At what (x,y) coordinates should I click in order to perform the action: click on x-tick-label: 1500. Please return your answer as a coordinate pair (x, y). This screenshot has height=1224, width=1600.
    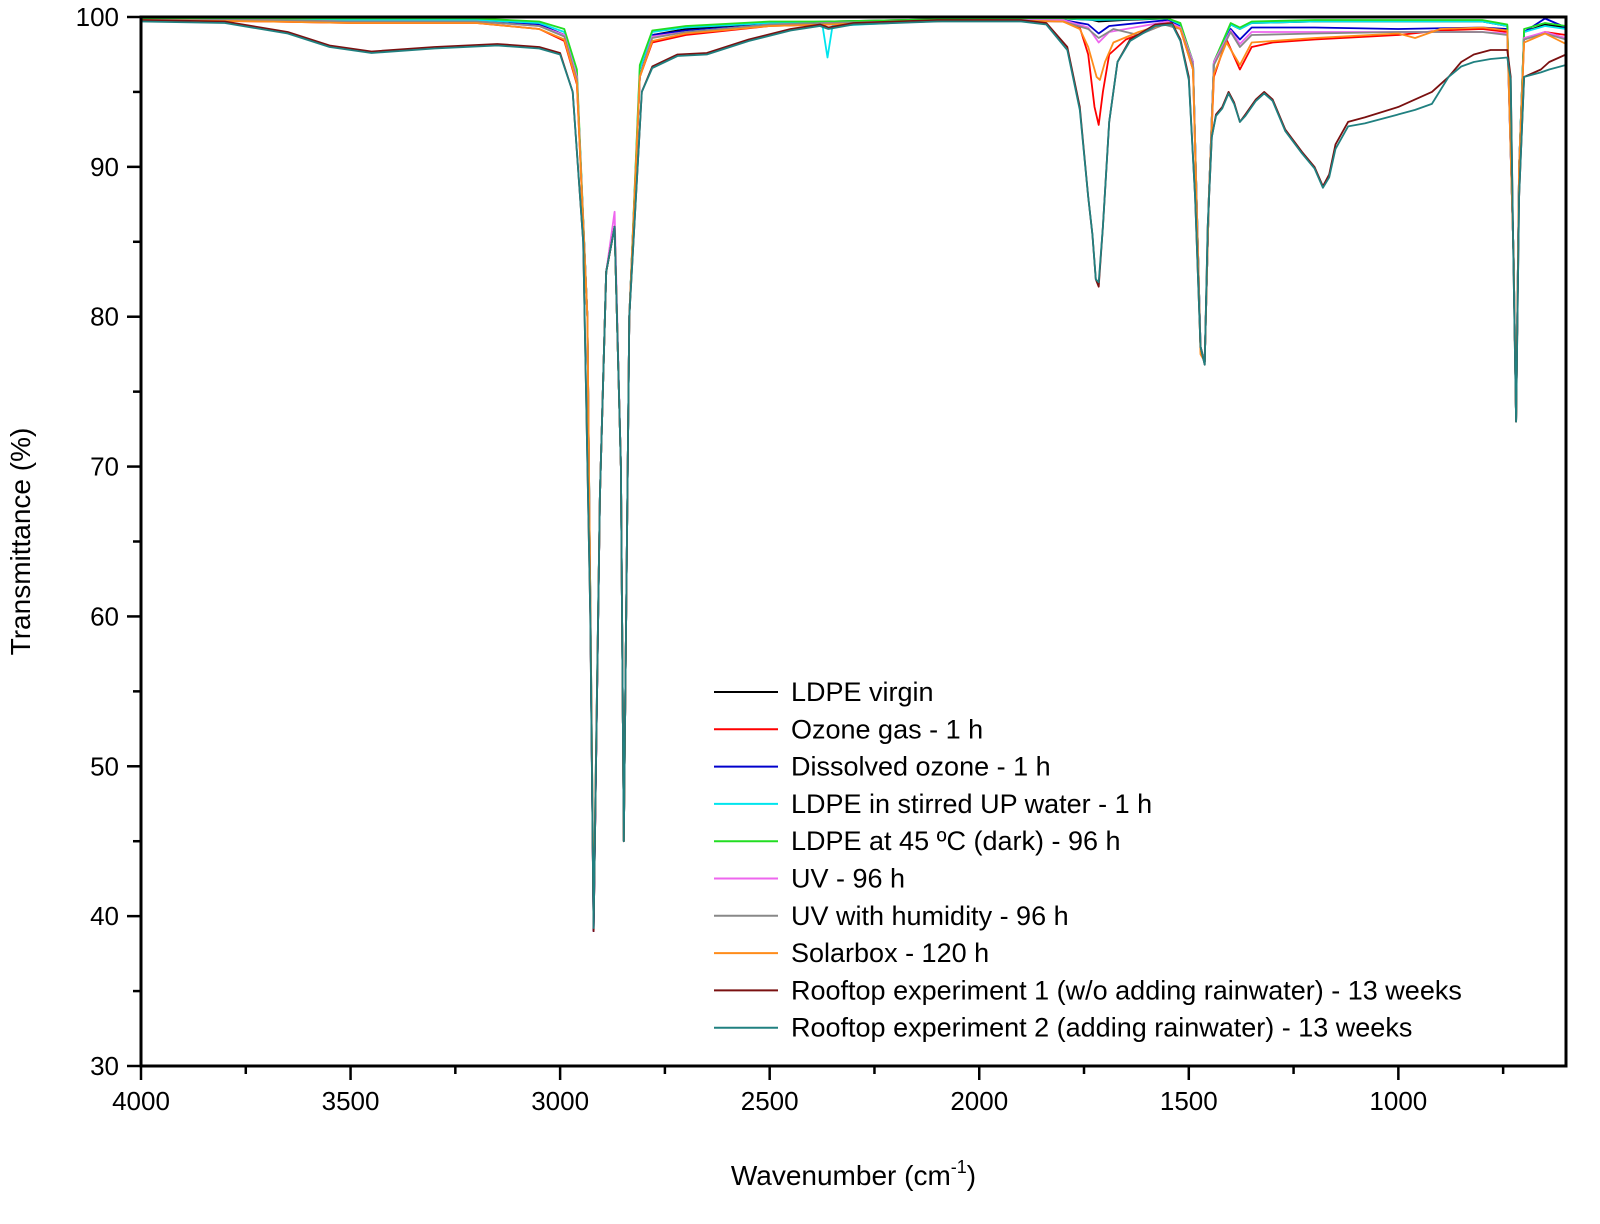
    Looking at the image, I should click on (1189, 1101).